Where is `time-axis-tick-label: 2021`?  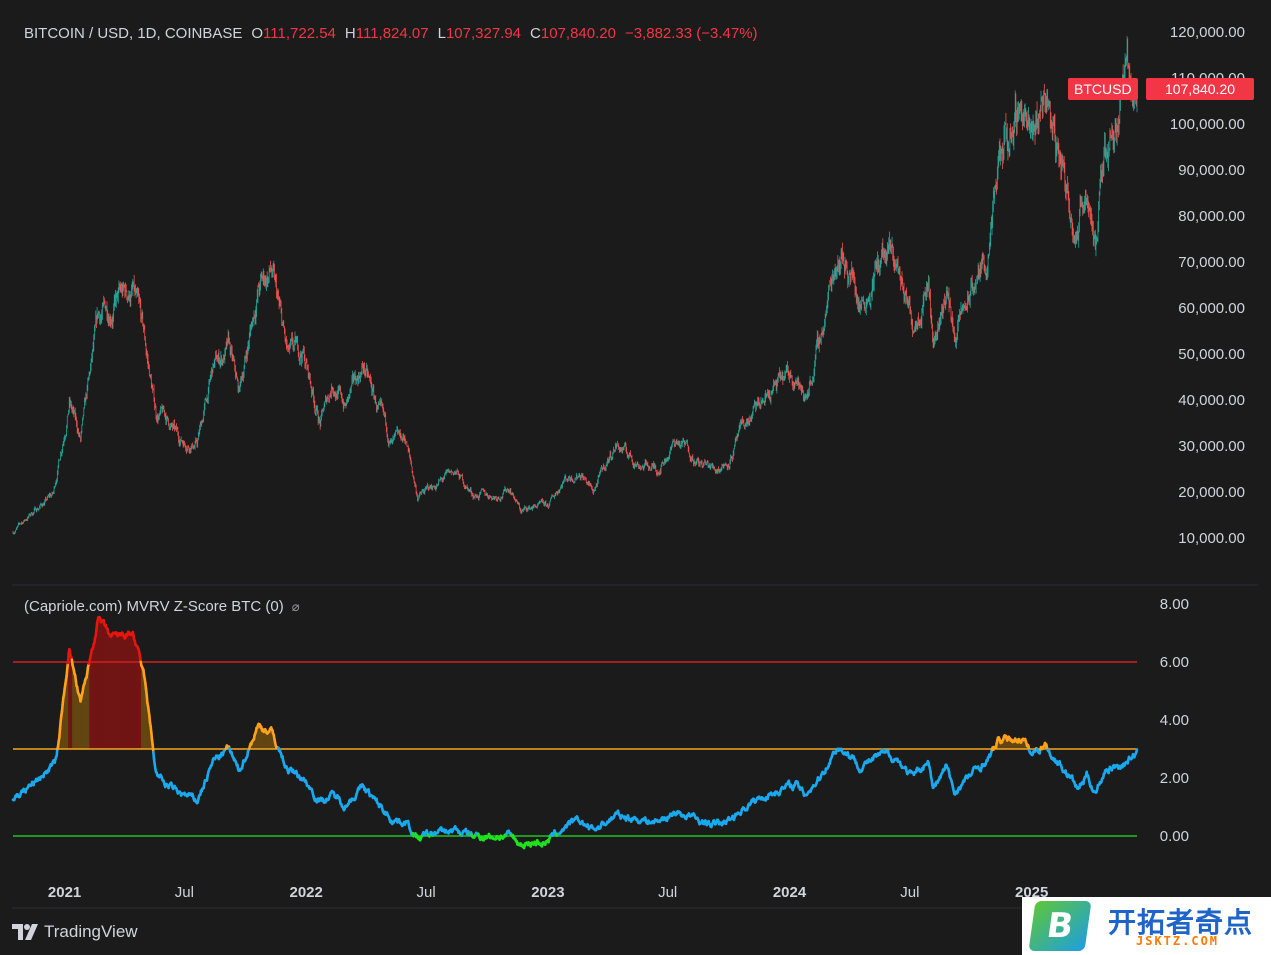 time-axis-tick-label: 2021 is located at coordinates (64, 892).